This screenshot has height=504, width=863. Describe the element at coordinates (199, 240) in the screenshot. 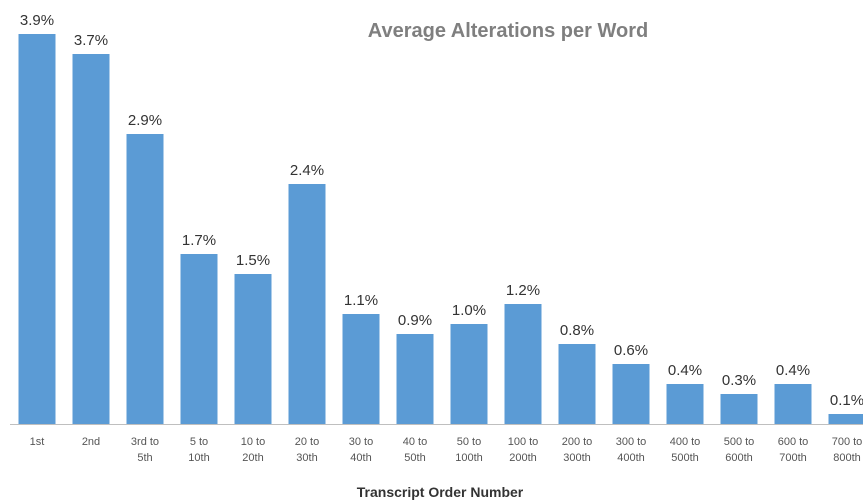

I see `value-label: 1.7%` at that location.